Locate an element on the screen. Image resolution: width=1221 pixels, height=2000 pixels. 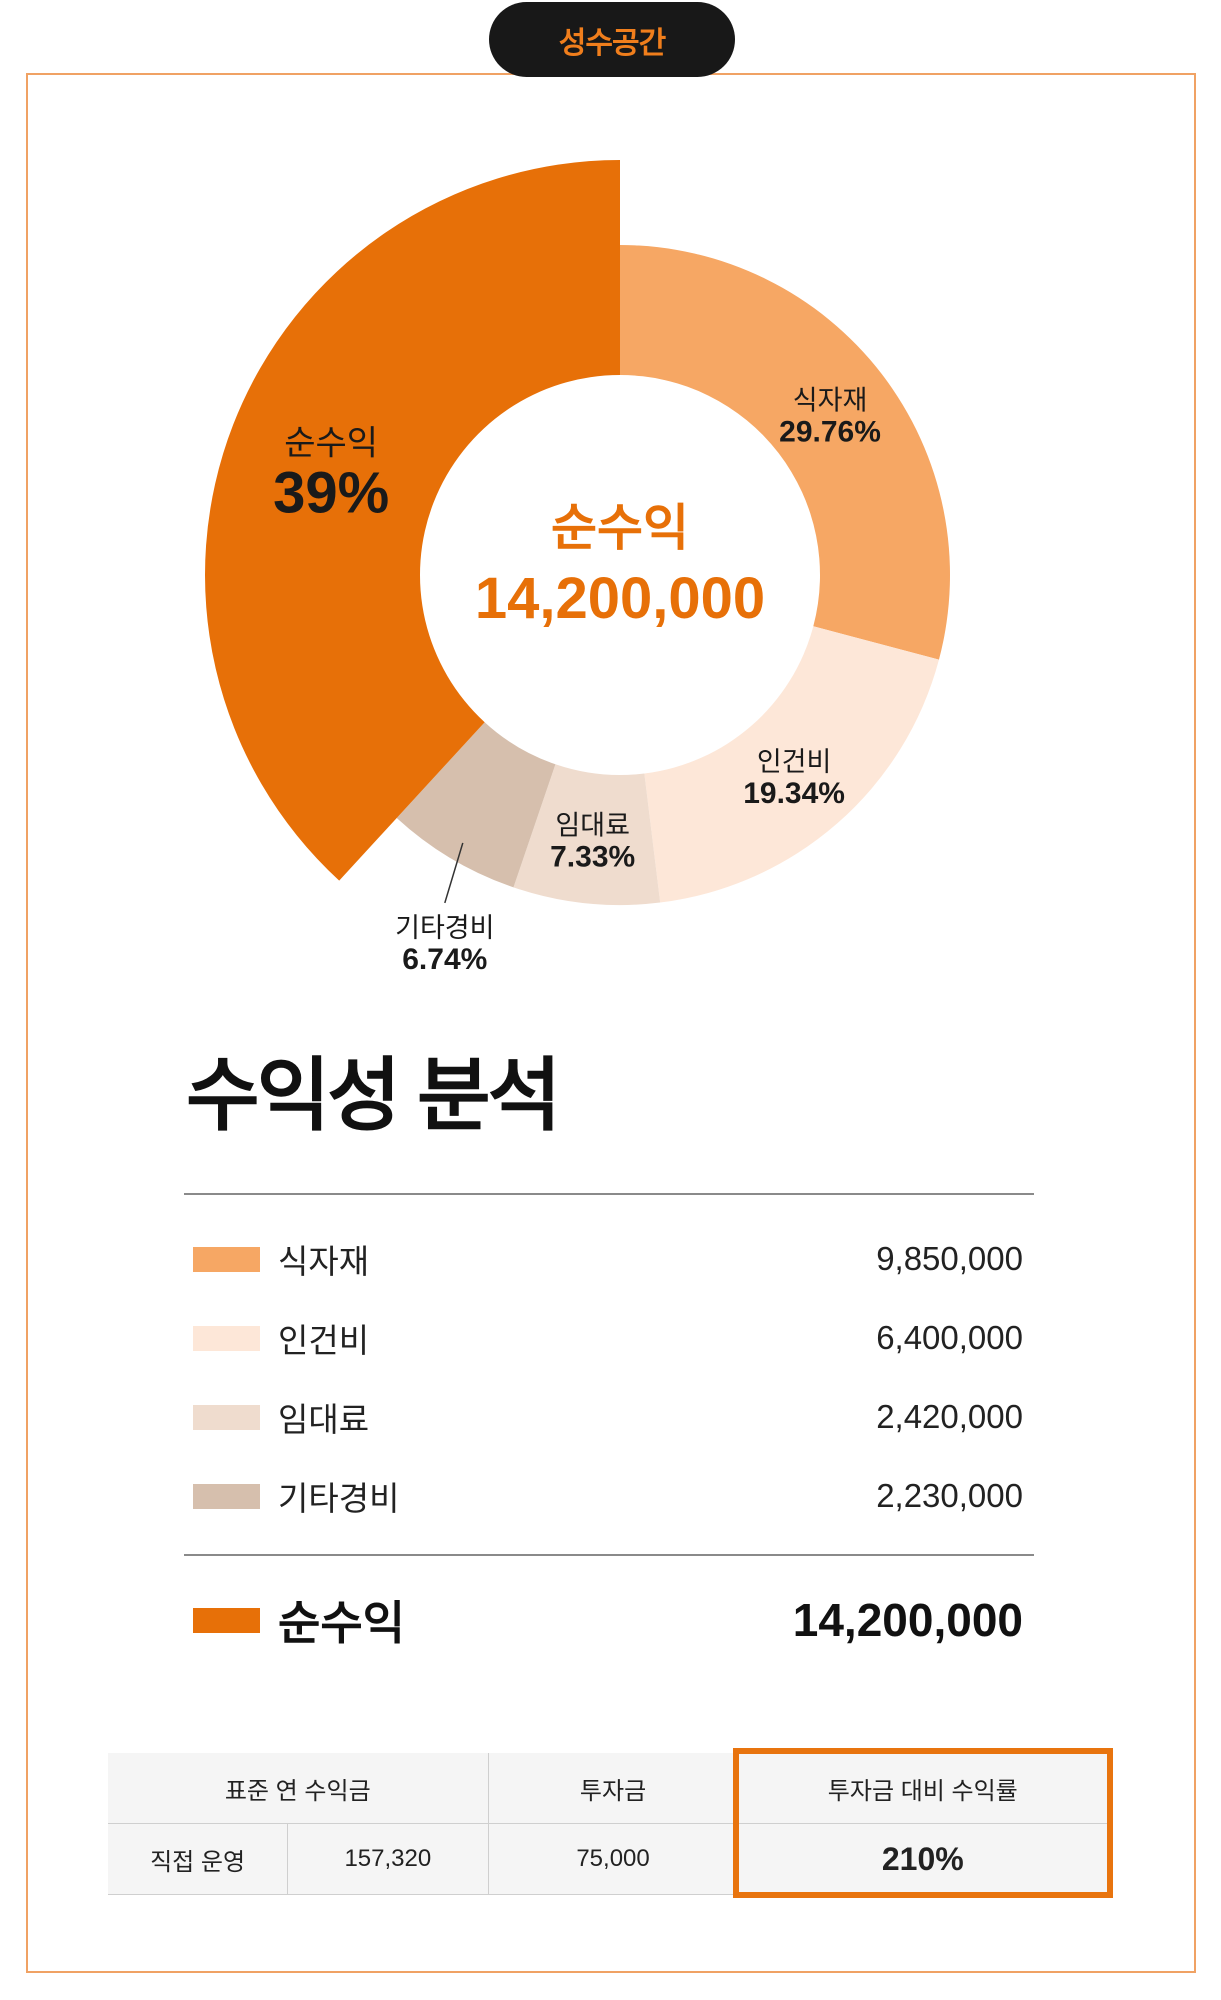
row-label: 직접 운영 is located at coordinates (198, 1859).